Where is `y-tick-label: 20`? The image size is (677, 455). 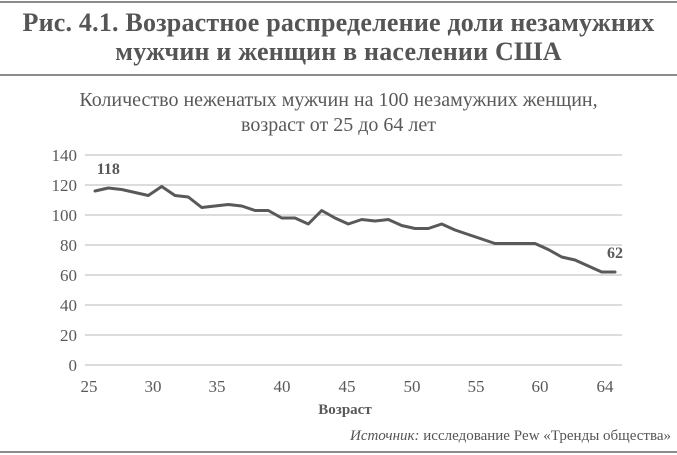
y-tick-label: 20 is located at coordinates (68, 335).